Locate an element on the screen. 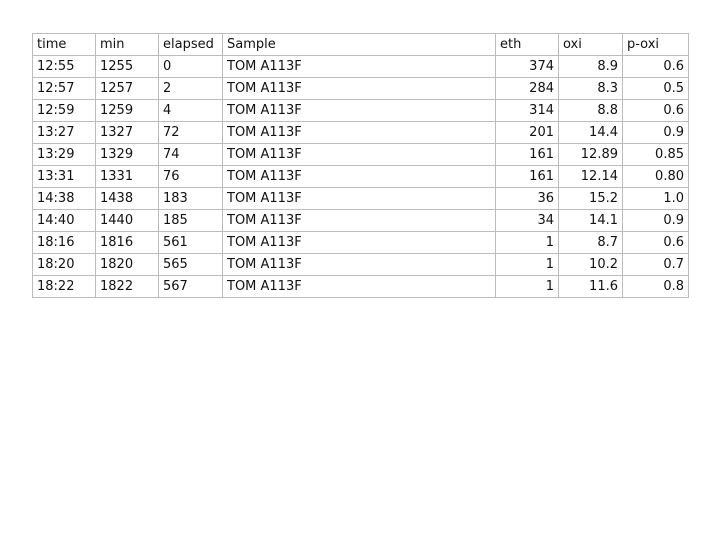  cell-time: 12:57 is located at coordinates (64, 88).